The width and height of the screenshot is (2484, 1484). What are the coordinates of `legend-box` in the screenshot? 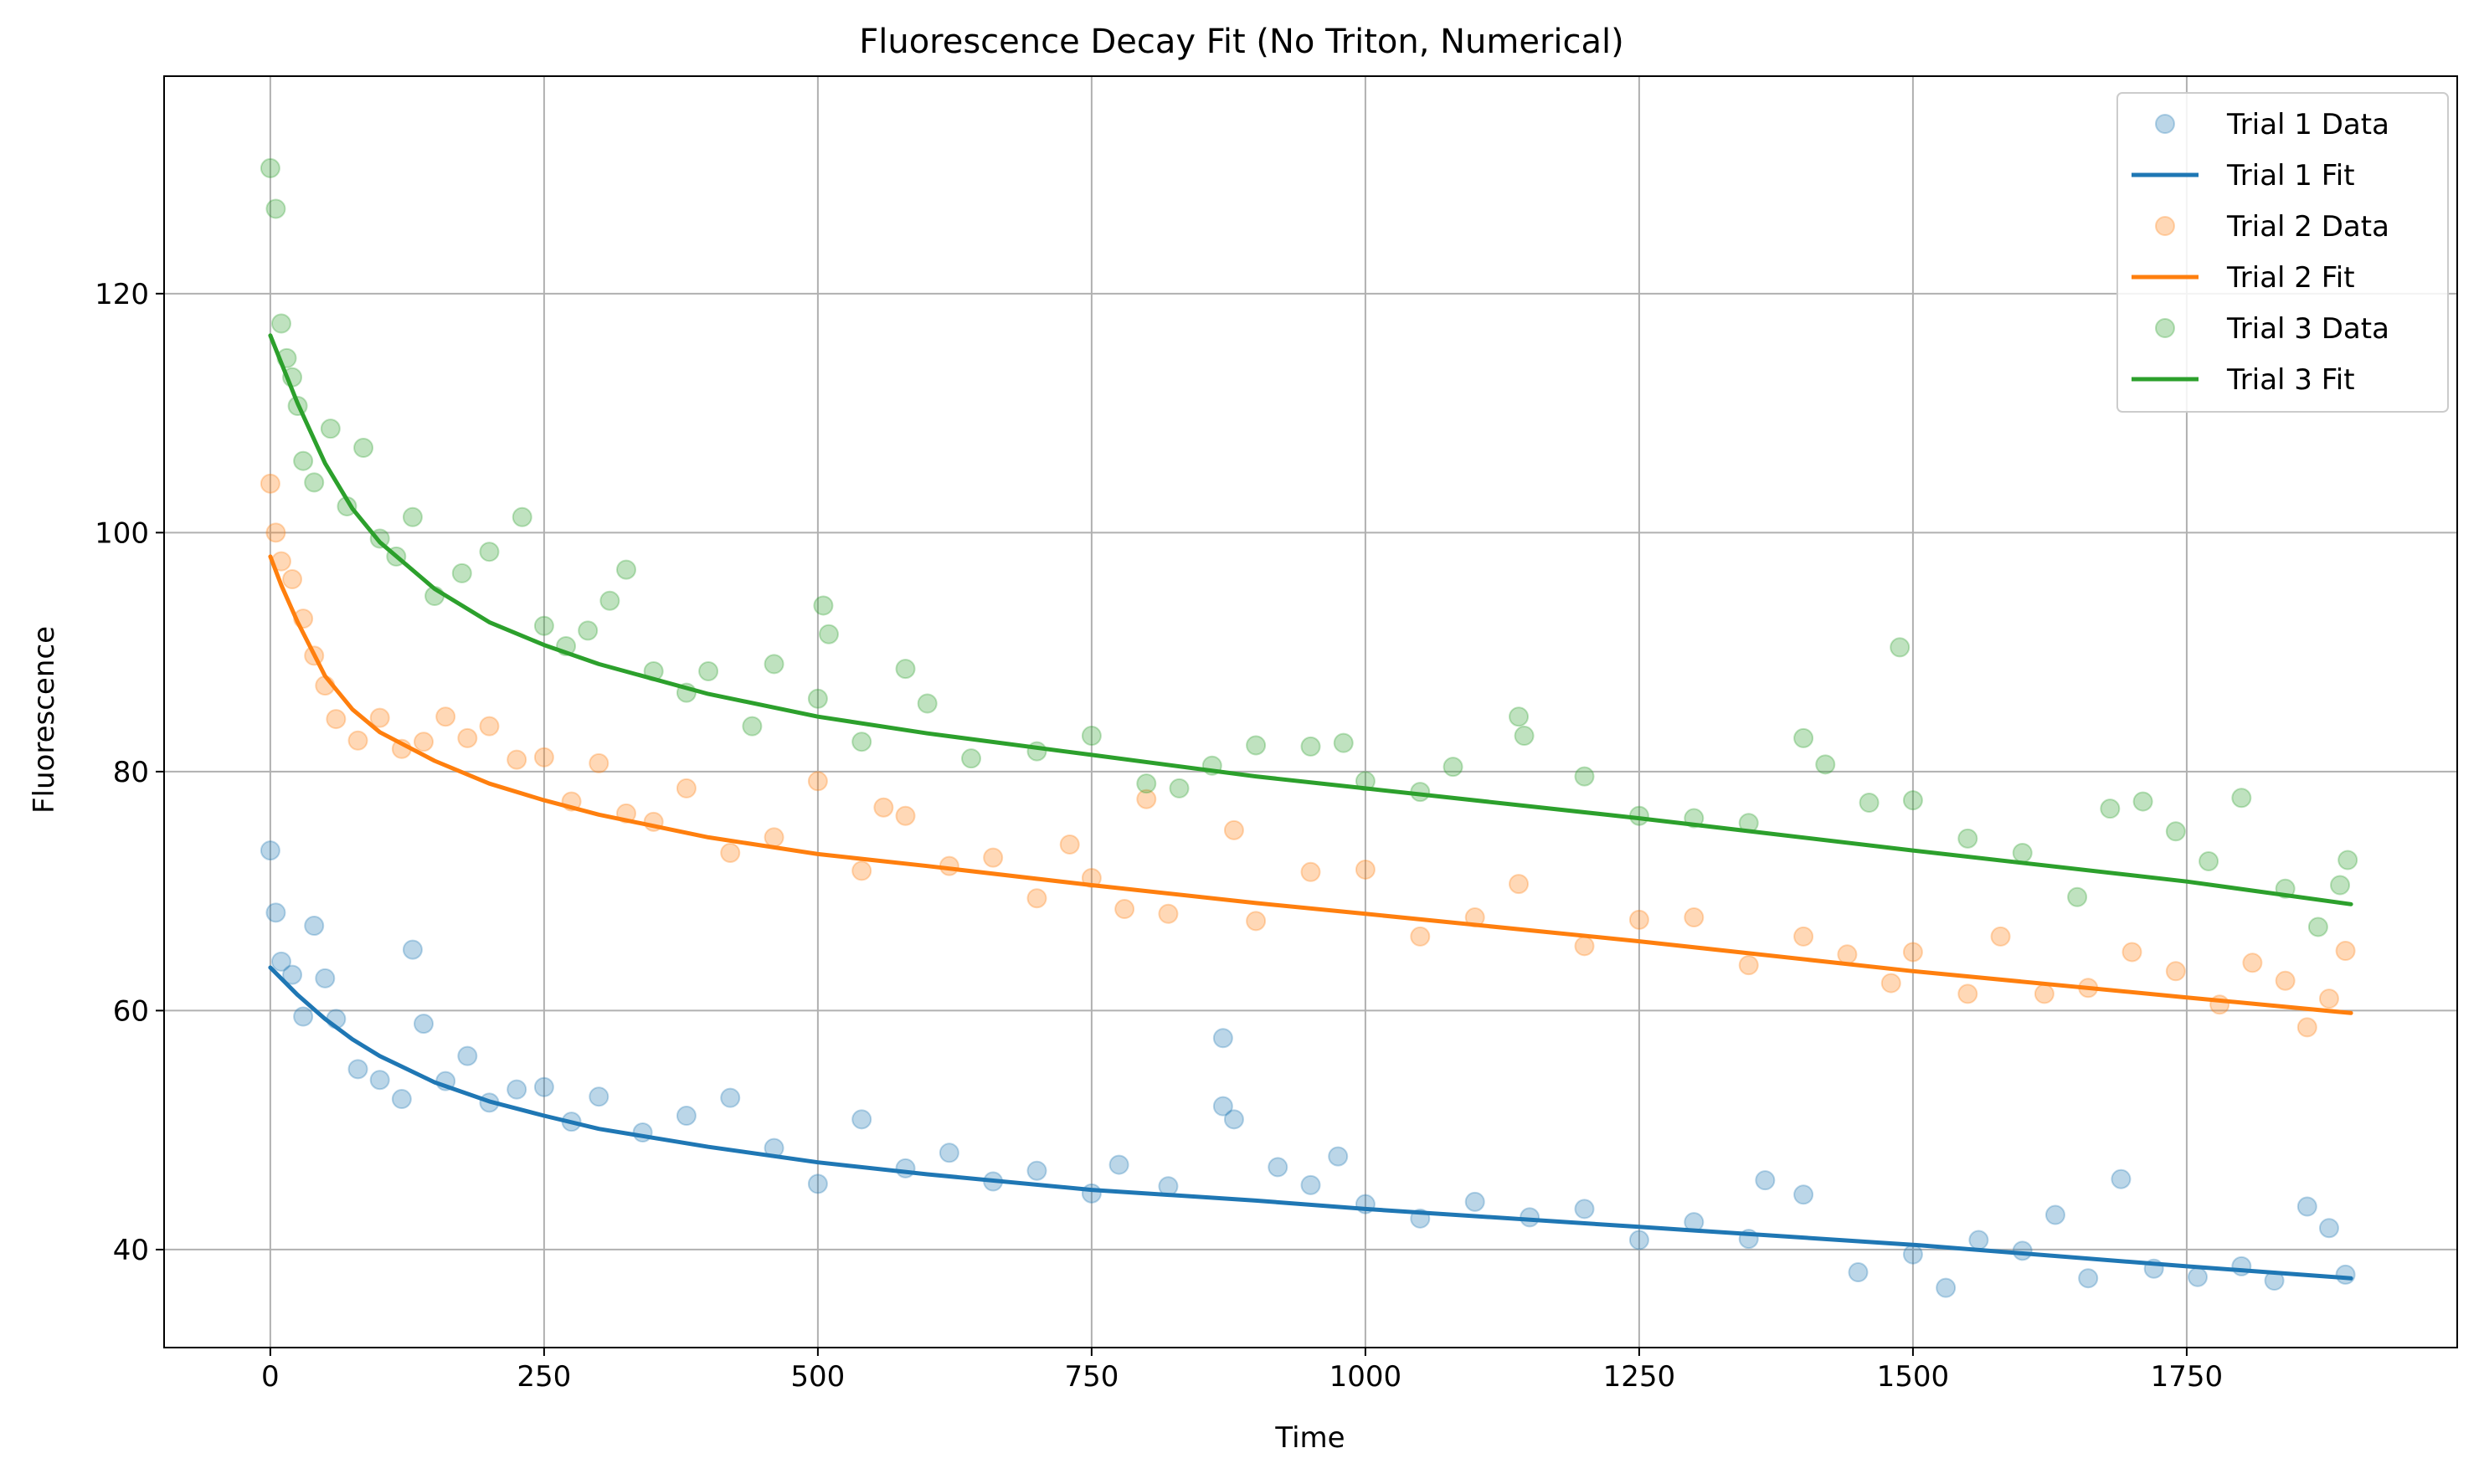 It's located at (2282, 252).